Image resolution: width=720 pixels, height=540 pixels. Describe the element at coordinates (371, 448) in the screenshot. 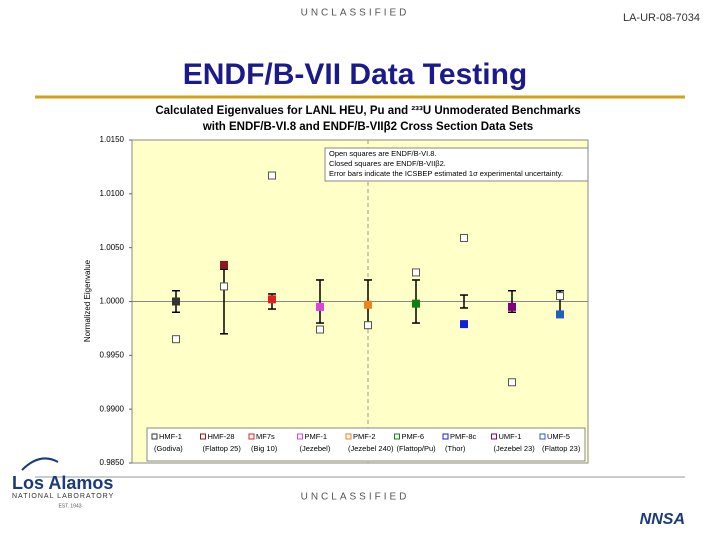

I see `legend-note: (Jezebel 240)` at that location.